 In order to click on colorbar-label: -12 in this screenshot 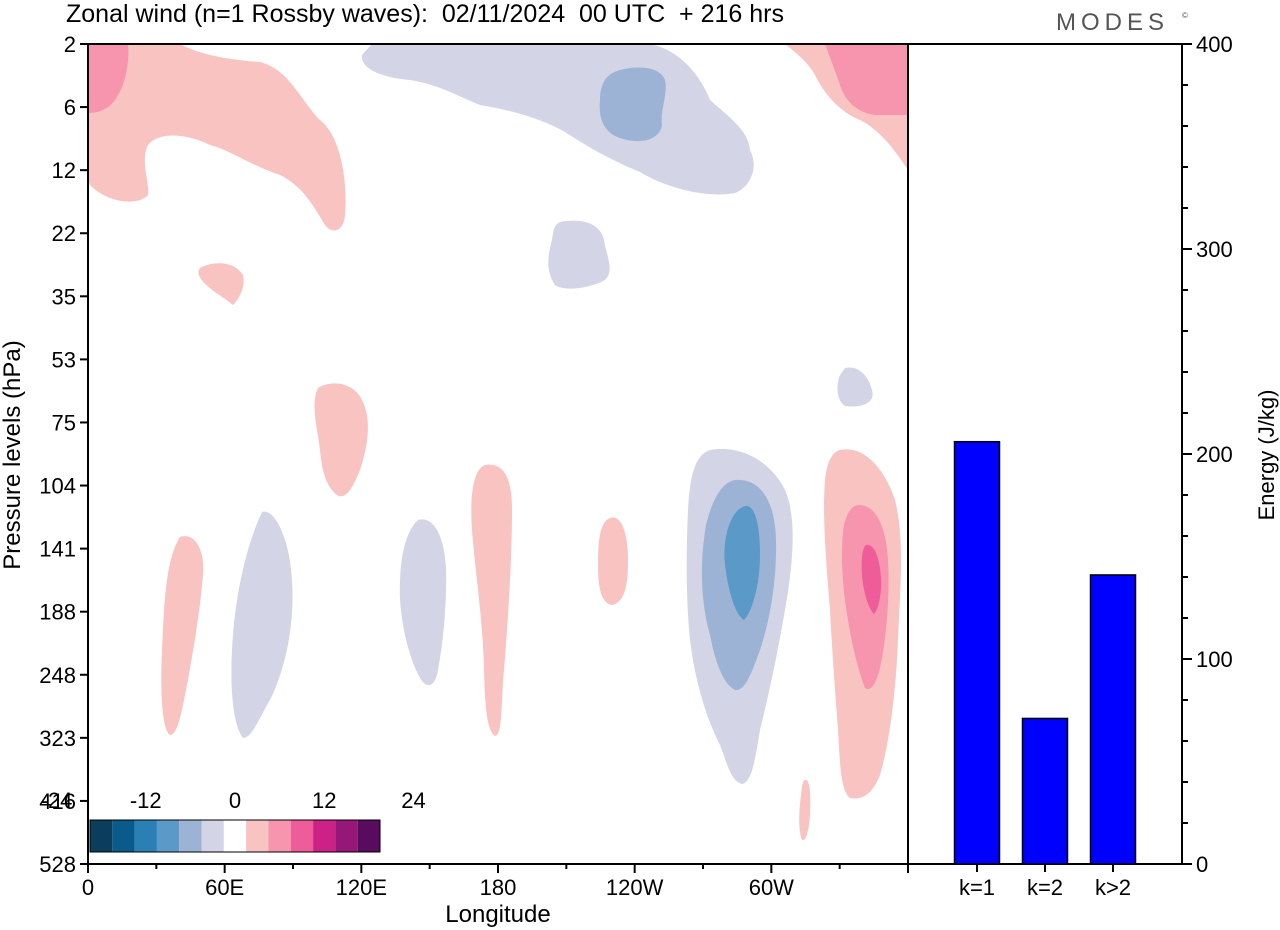, I will do `click(146, 800)`.